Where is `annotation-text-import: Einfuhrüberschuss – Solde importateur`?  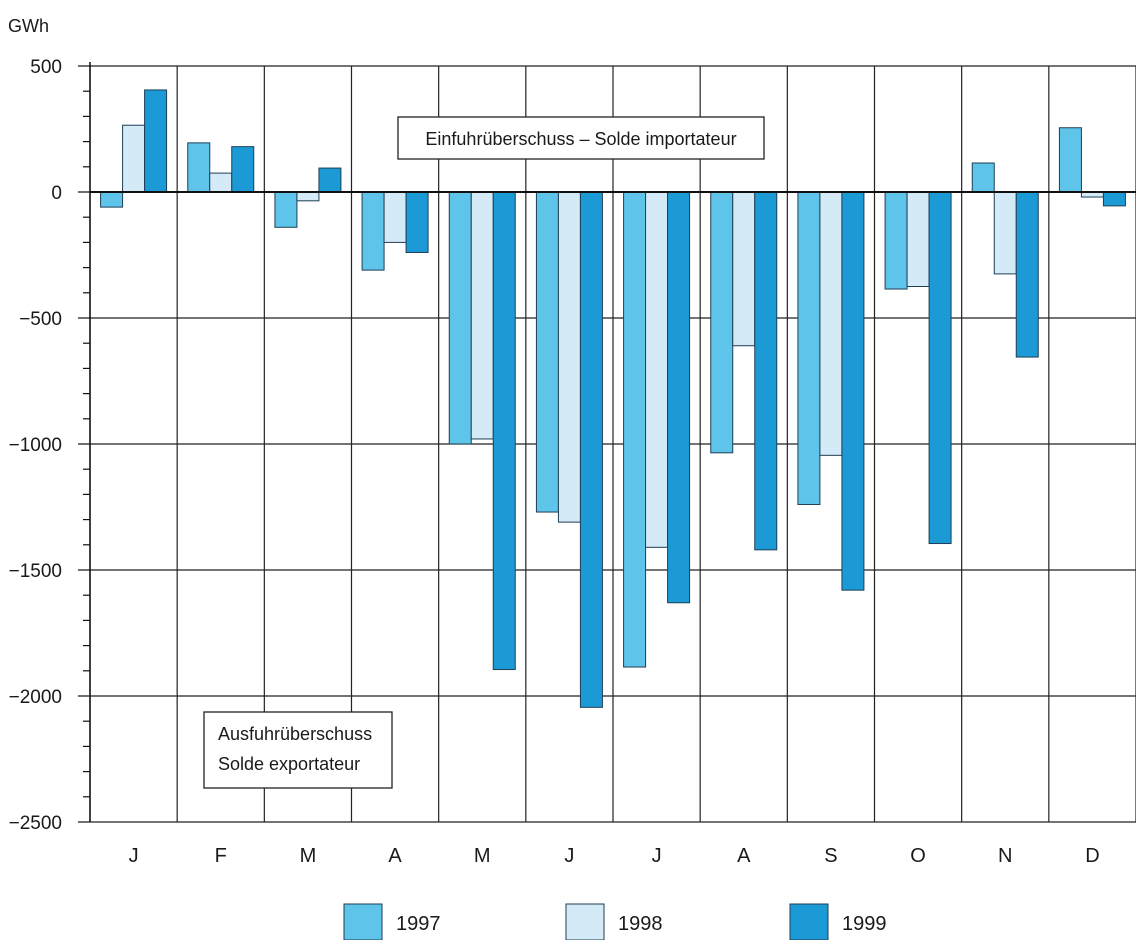 annotation-text-import: Einfuhrüberschuss – Solde importateur is located at coordinates (580, 139).